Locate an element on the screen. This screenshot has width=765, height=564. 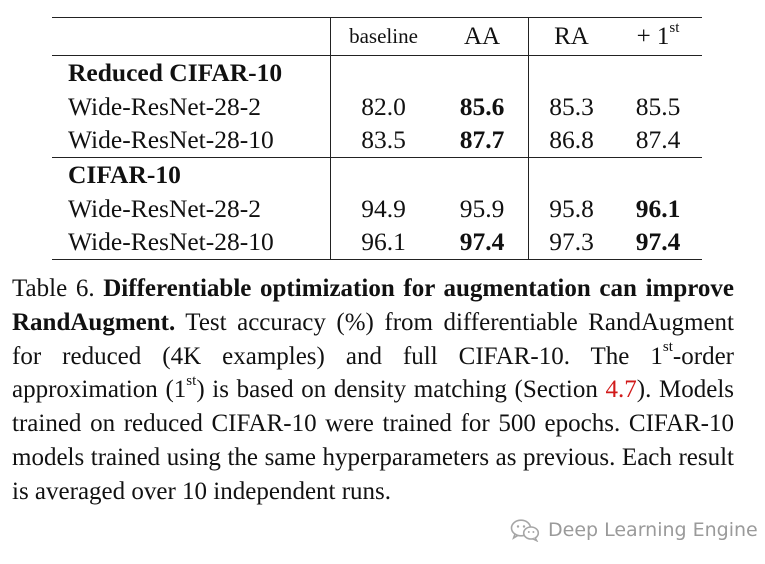
table-row: Wide-ResNet-28-2 94.9 95.9 95.8 96.1 is located at coordinates (377, 208).